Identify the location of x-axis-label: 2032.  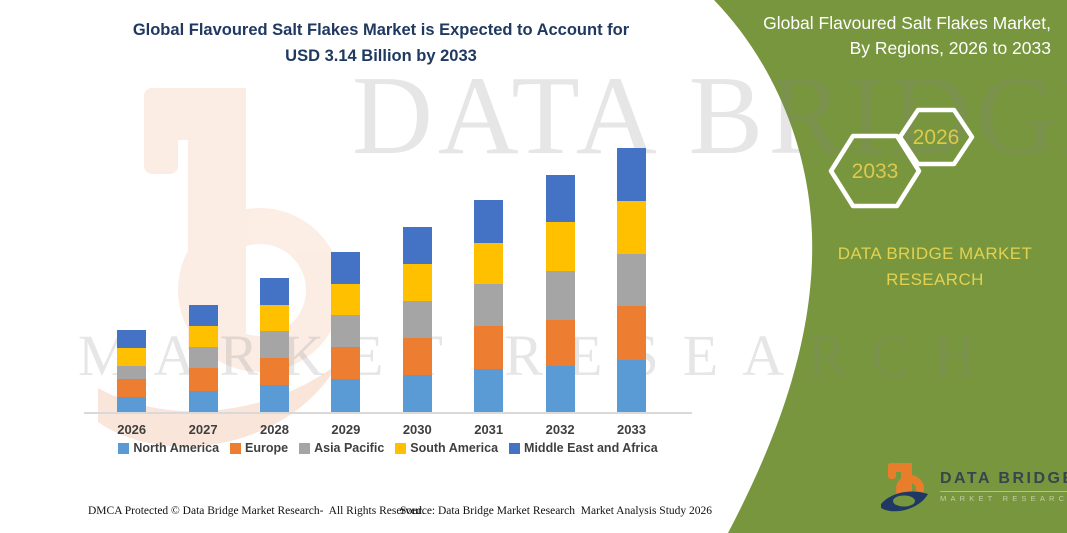
(560, 429).